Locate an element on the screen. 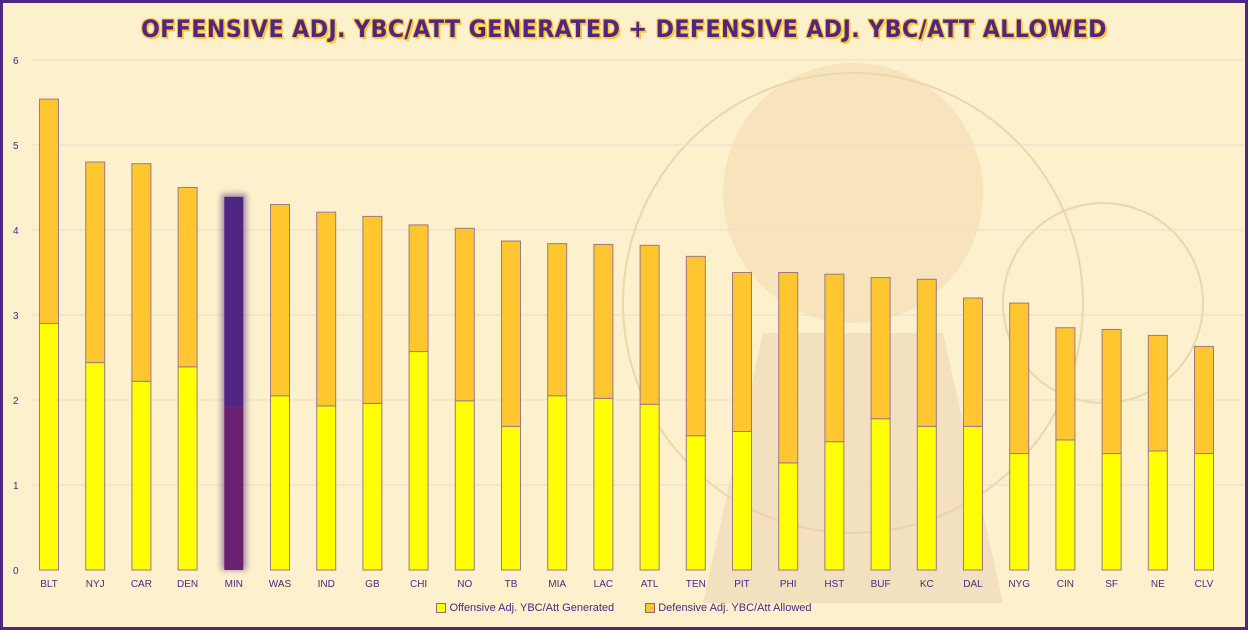 This screenshot has width=1248, height=630. x-tick-label: NO is located at coordinates (464, 584).